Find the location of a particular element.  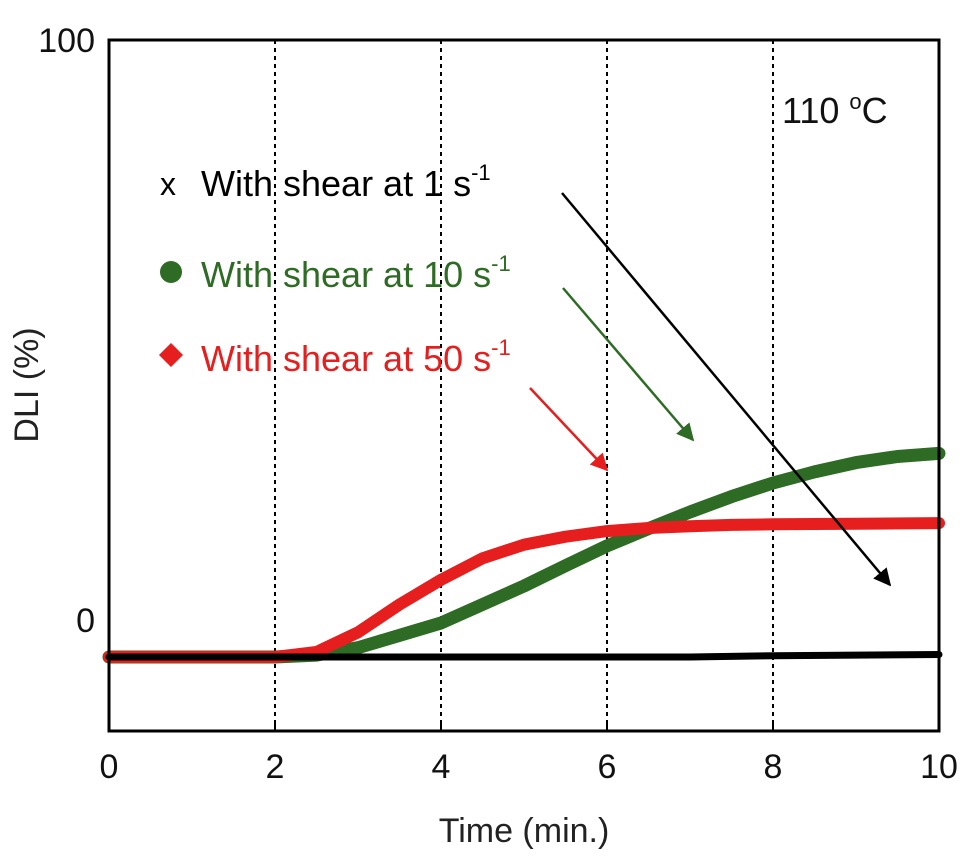

legend-label-1s-main: With shear at 1 s is located at coordinates (336, 183).